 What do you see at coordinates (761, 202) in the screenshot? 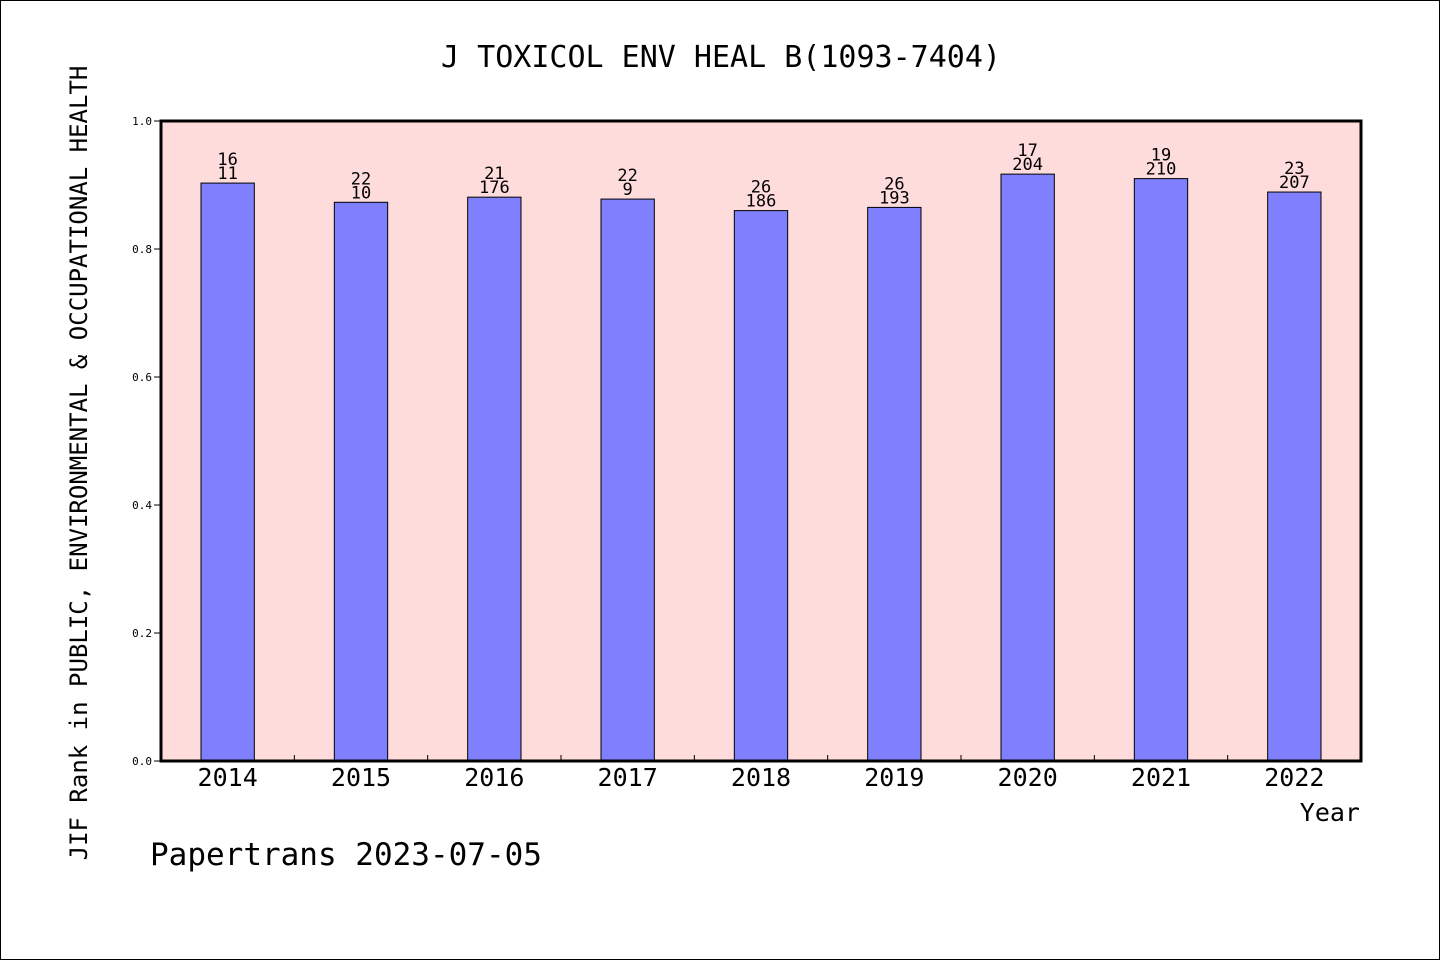
I see `bar-label-bottom: 186` at bounding box center [761, 202].